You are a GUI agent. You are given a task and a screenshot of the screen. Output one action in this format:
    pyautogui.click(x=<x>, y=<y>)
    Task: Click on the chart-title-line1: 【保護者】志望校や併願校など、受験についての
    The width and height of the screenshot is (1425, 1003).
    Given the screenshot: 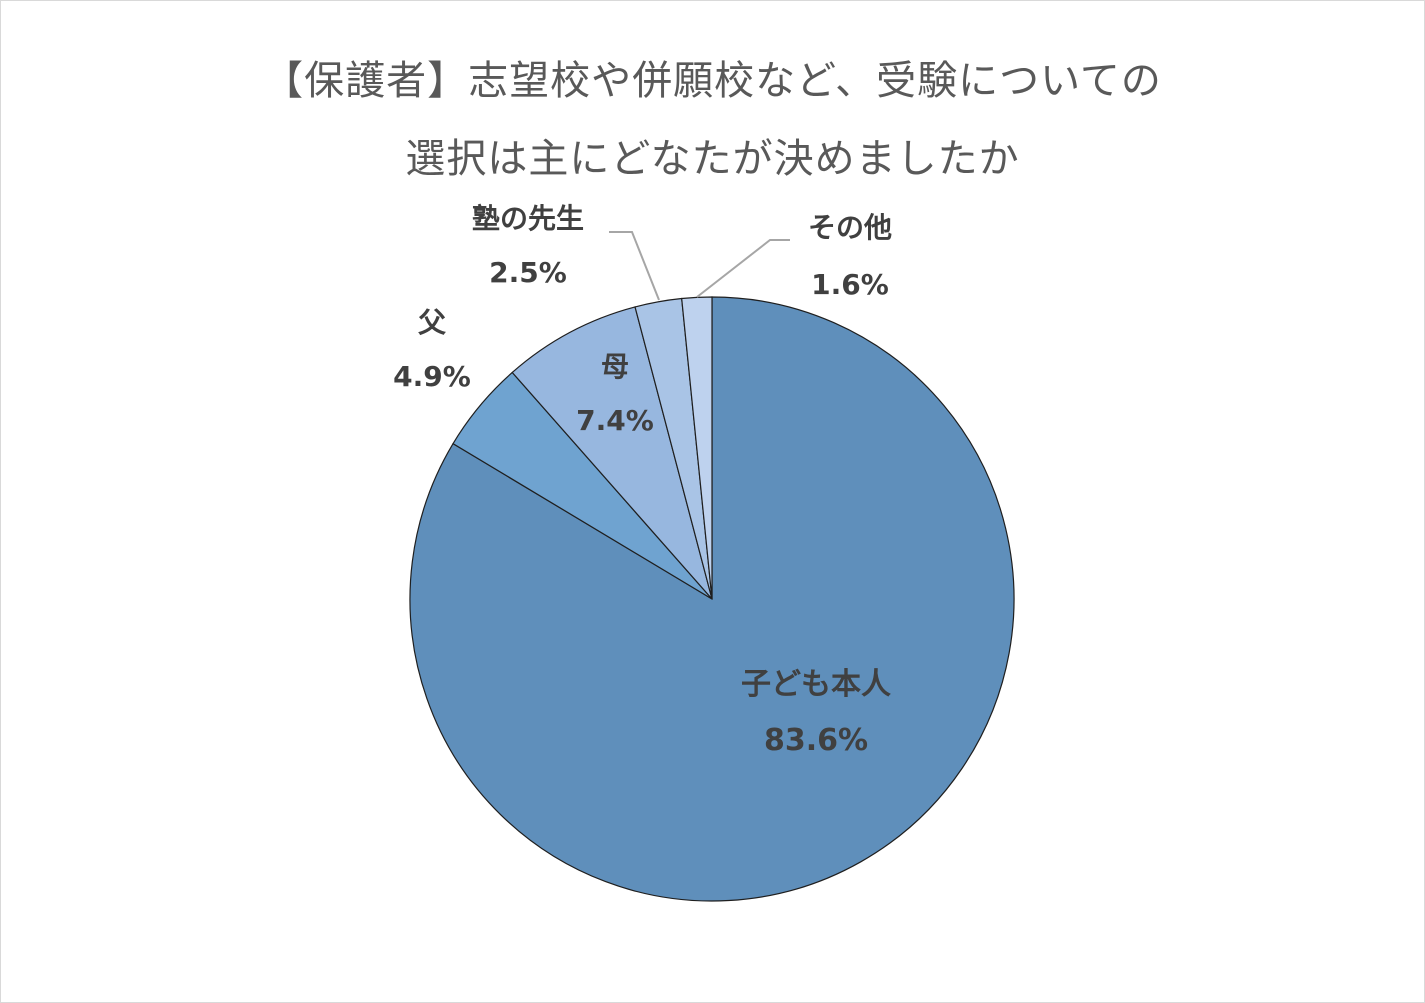 What is the action you would take?
    pyautogui.click(x=712, y=81)
    